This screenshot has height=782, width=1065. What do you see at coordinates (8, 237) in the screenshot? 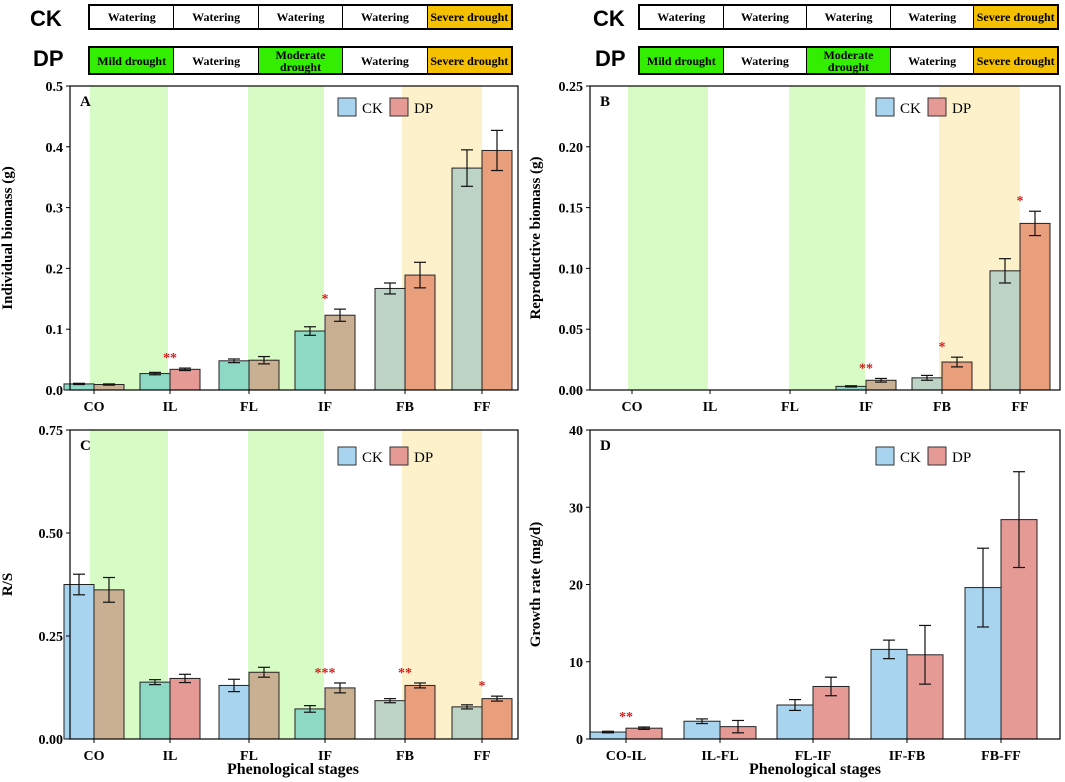
I see `ylabel-A: Individual biomass (g)` at bounding box center [8, 237].